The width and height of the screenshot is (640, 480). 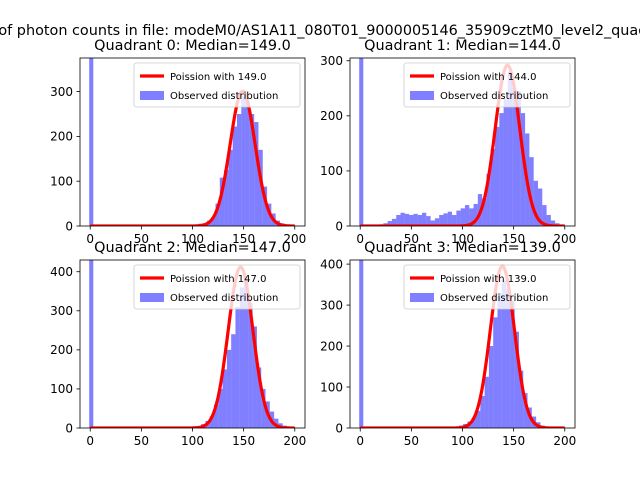 I want to click on plot-area, so click(x=462, y=344).